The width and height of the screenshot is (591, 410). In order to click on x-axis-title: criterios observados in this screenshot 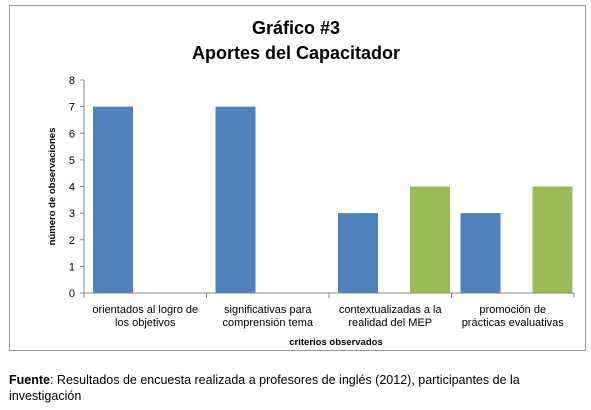, I will do `click(335, 342)`.